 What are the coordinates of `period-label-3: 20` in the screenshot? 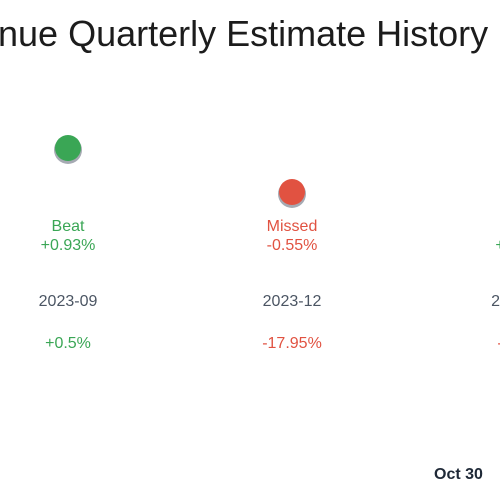 It's located at (495, 301).